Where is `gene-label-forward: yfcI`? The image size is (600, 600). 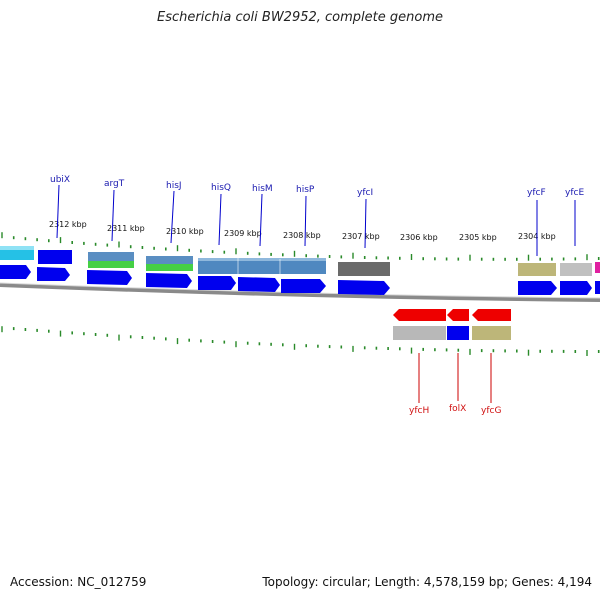
gene-label-forward: yfcI is located at coordinates (365, 193).